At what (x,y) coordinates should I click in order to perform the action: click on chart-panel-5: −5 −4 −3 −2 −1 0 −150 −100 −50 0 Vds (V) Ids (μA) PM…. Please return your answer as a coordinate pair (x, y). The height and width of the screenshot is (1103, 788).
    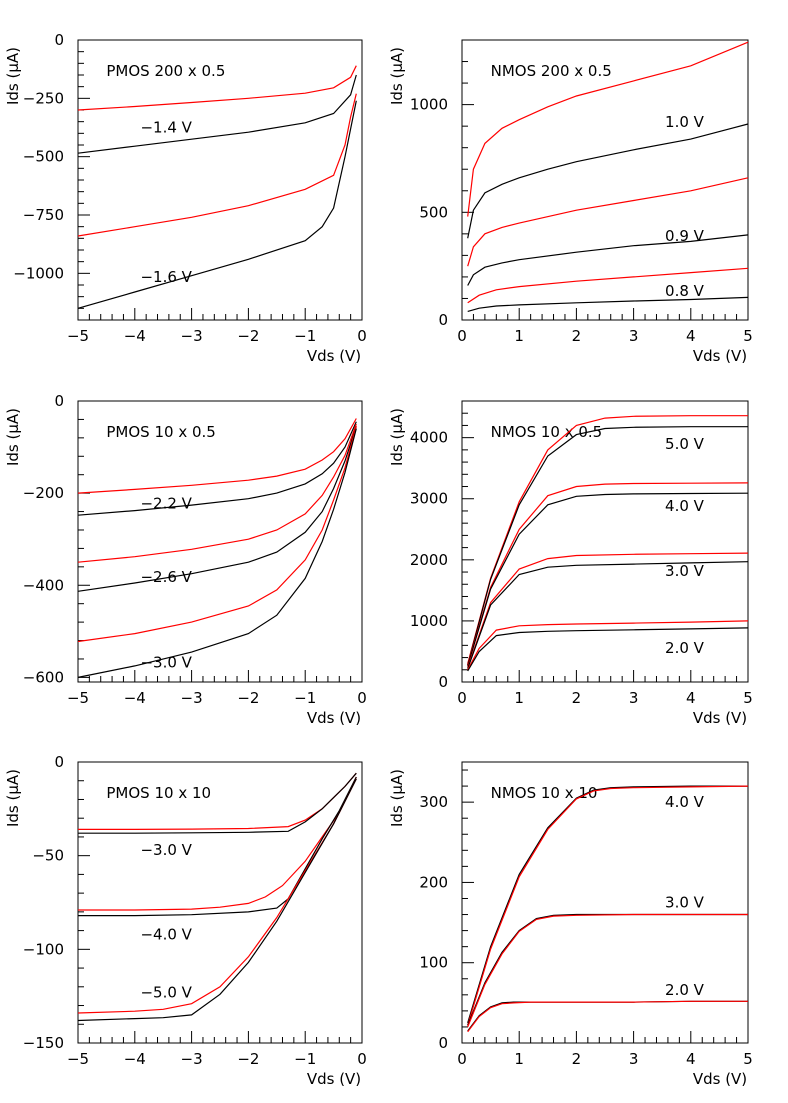
    Looking at the image, I should click on (185, 920).